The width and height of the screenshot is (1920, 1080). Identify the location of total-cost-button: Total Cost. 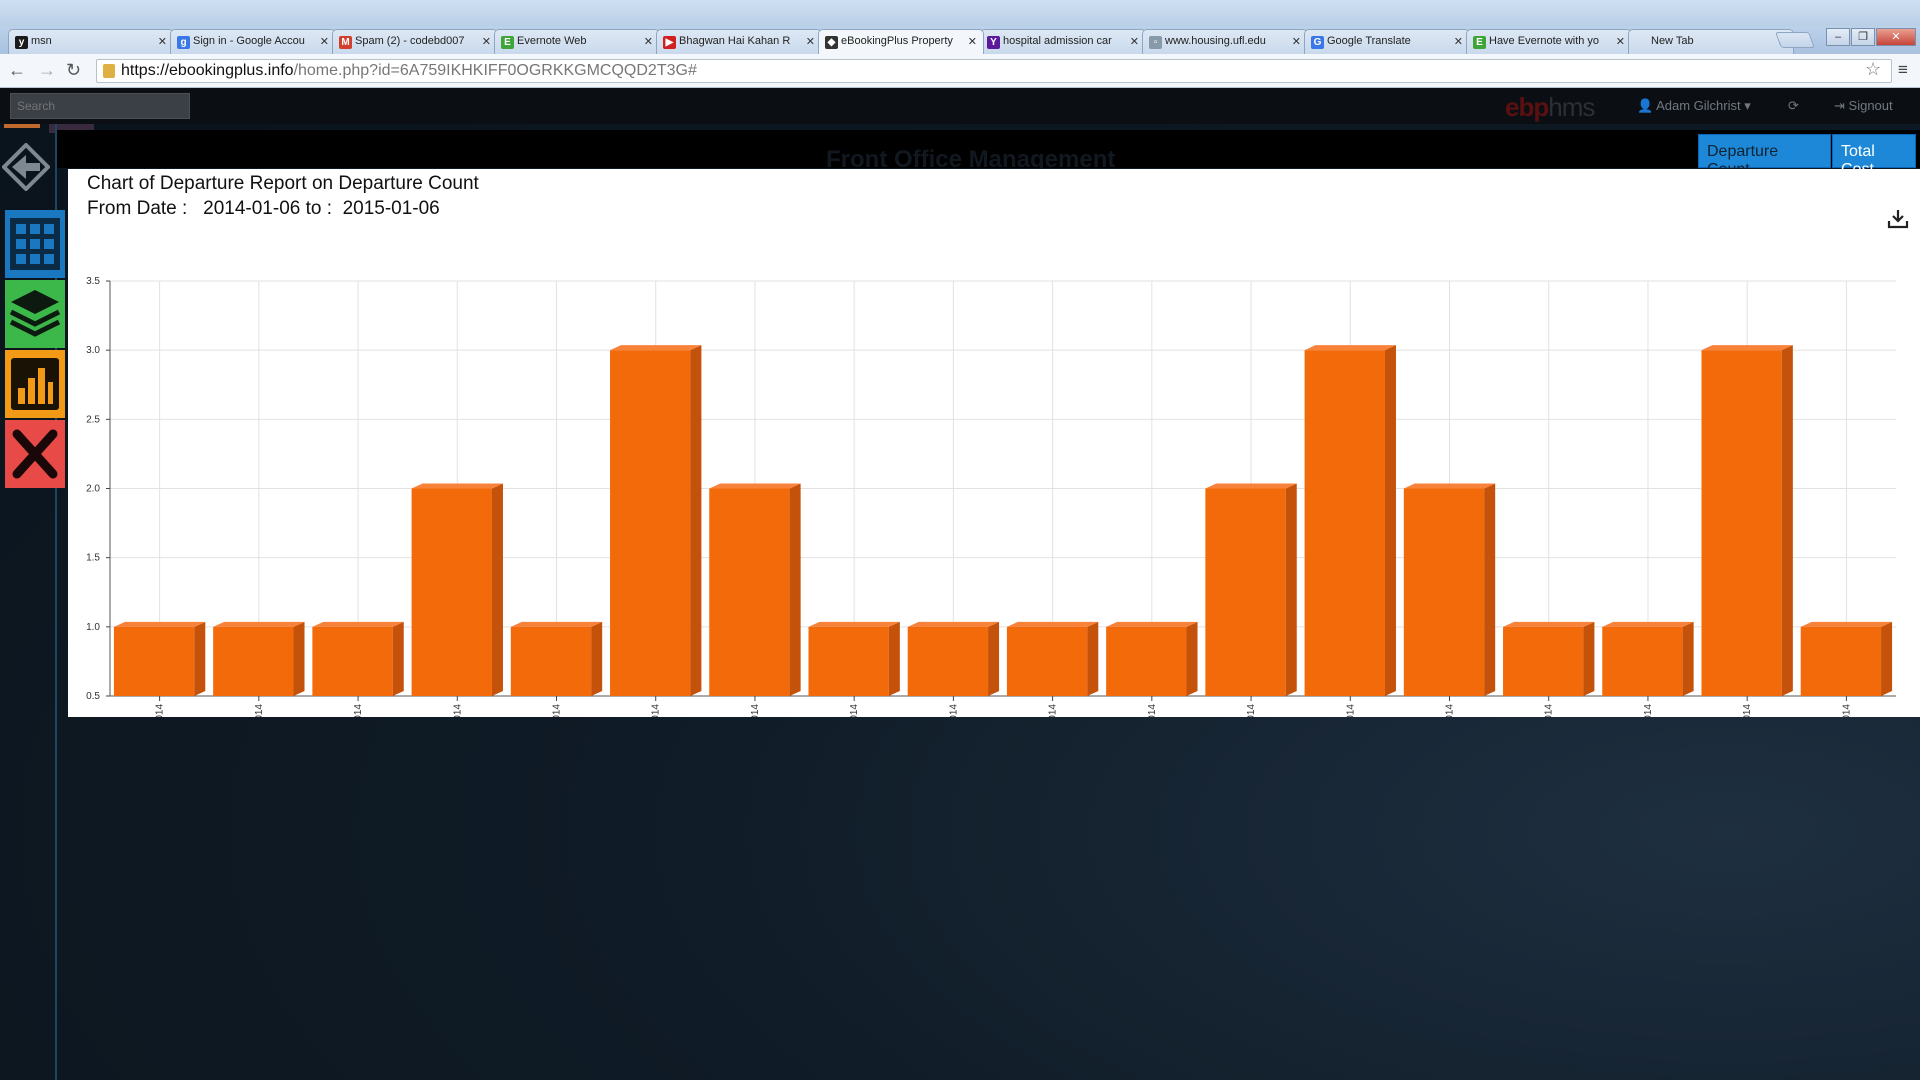
(1874, 156).